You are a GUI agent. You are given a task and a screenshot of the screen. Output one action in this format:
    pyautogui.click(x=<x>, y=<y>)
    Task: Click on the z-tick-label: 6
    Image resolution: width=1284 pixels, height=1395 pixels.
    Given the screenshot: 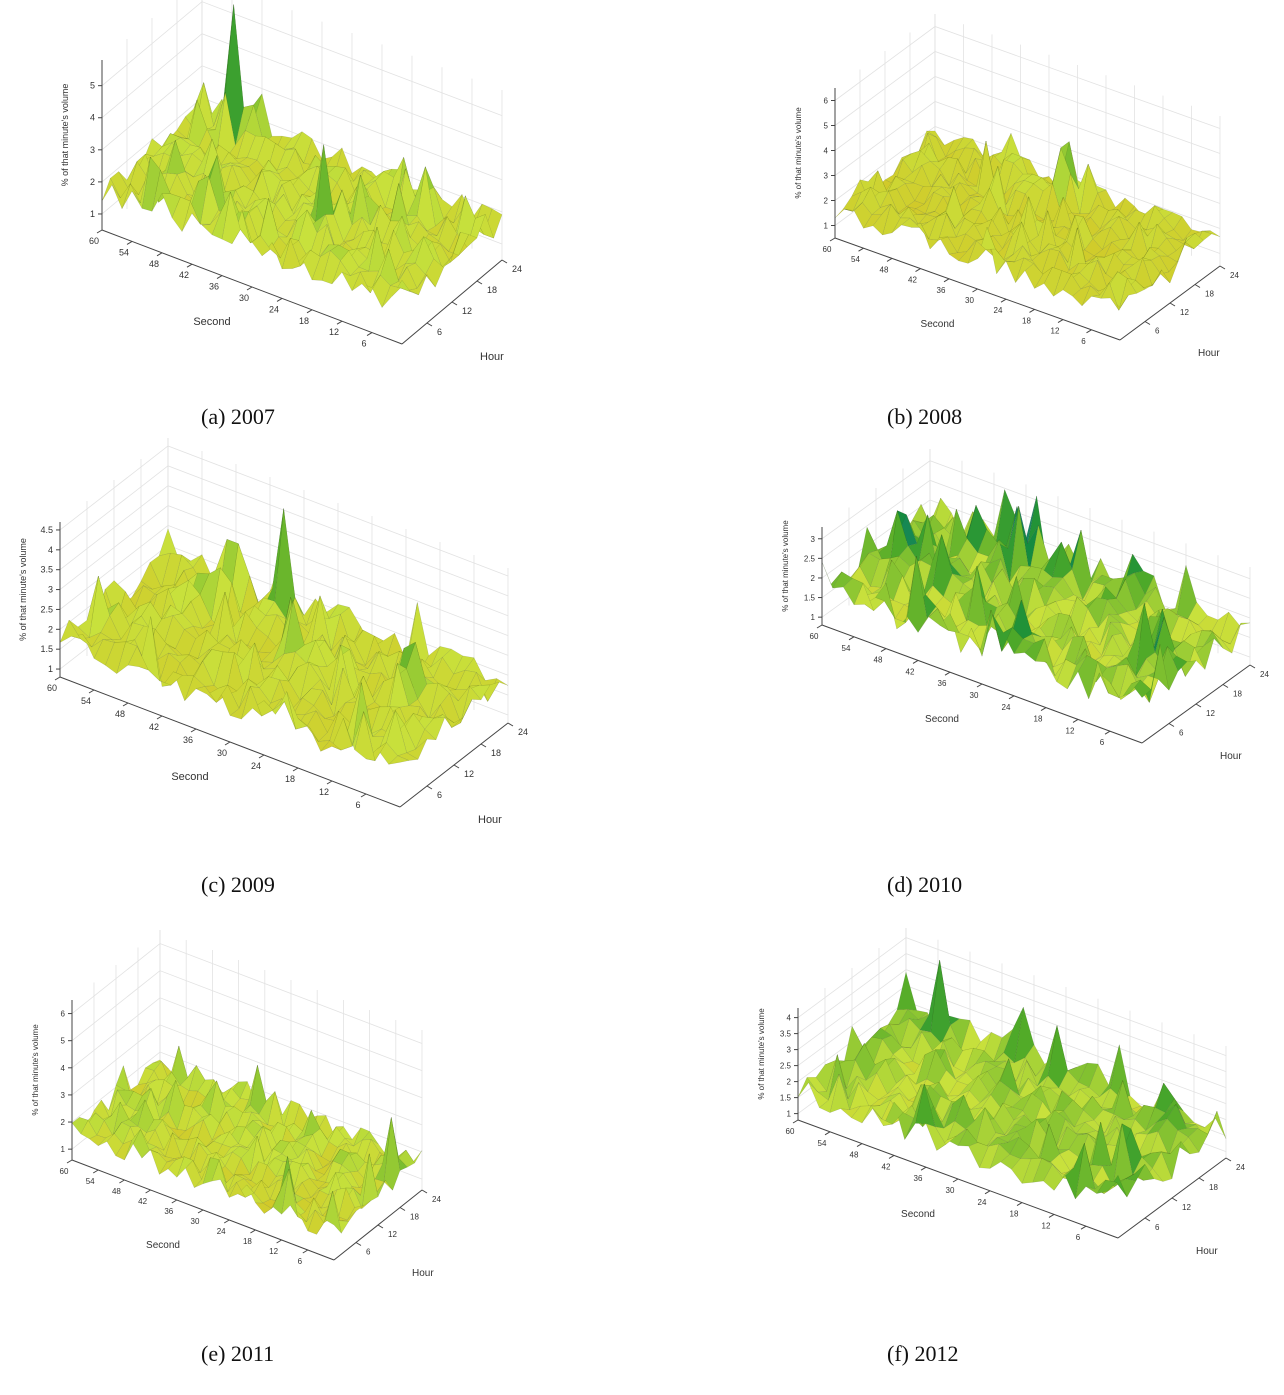 What is the action you would take?
    pyautogui.click(x=63, y=1014)
    